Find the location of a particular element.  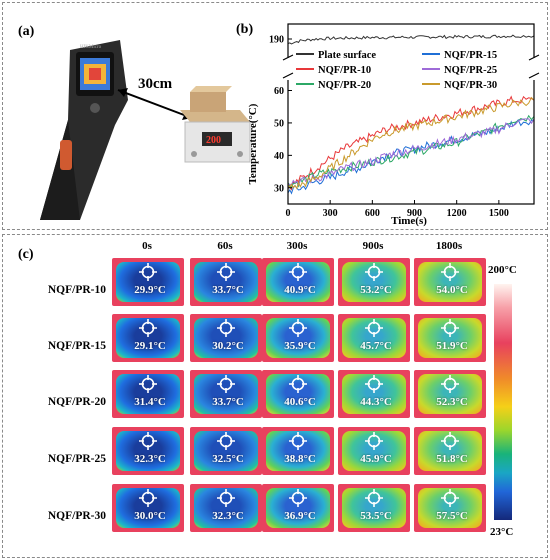

temperature-reading: 40.6°C is located at coordinates (300, 402).